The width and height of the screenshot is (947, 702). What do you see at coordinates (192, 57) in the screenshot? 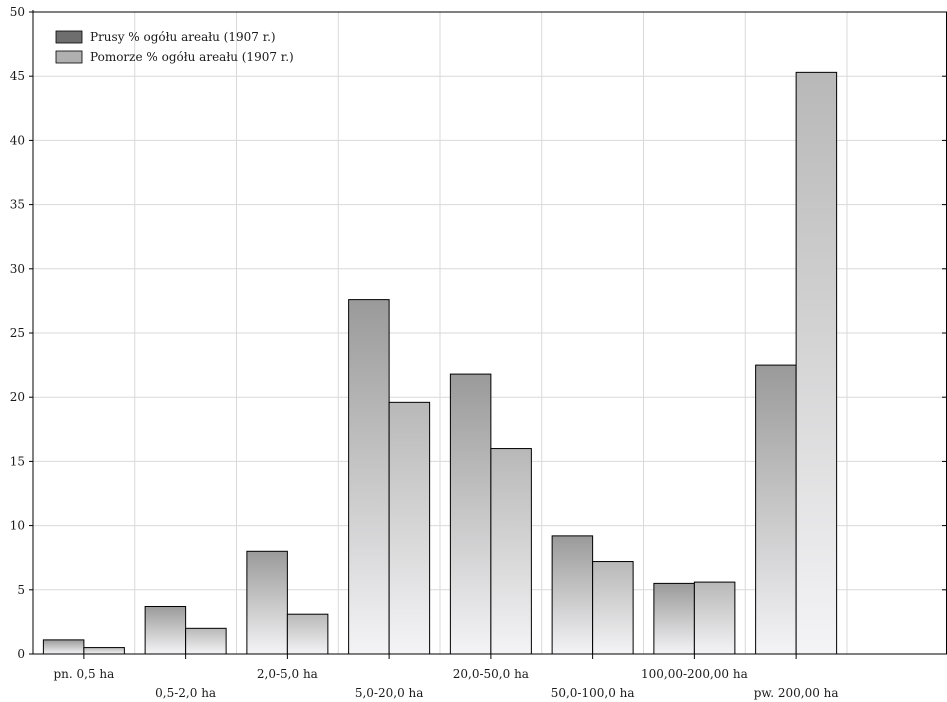
I see `legend-label-pomorze: Pomorze % ogółu areału (1907 r.)` at bounding box center [192, 57].